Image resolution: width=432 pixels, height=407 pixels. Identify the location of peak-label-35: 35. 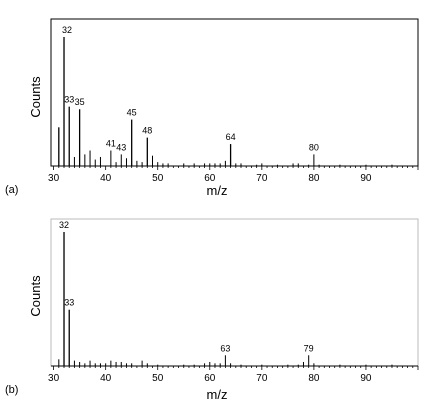
(80, 102).